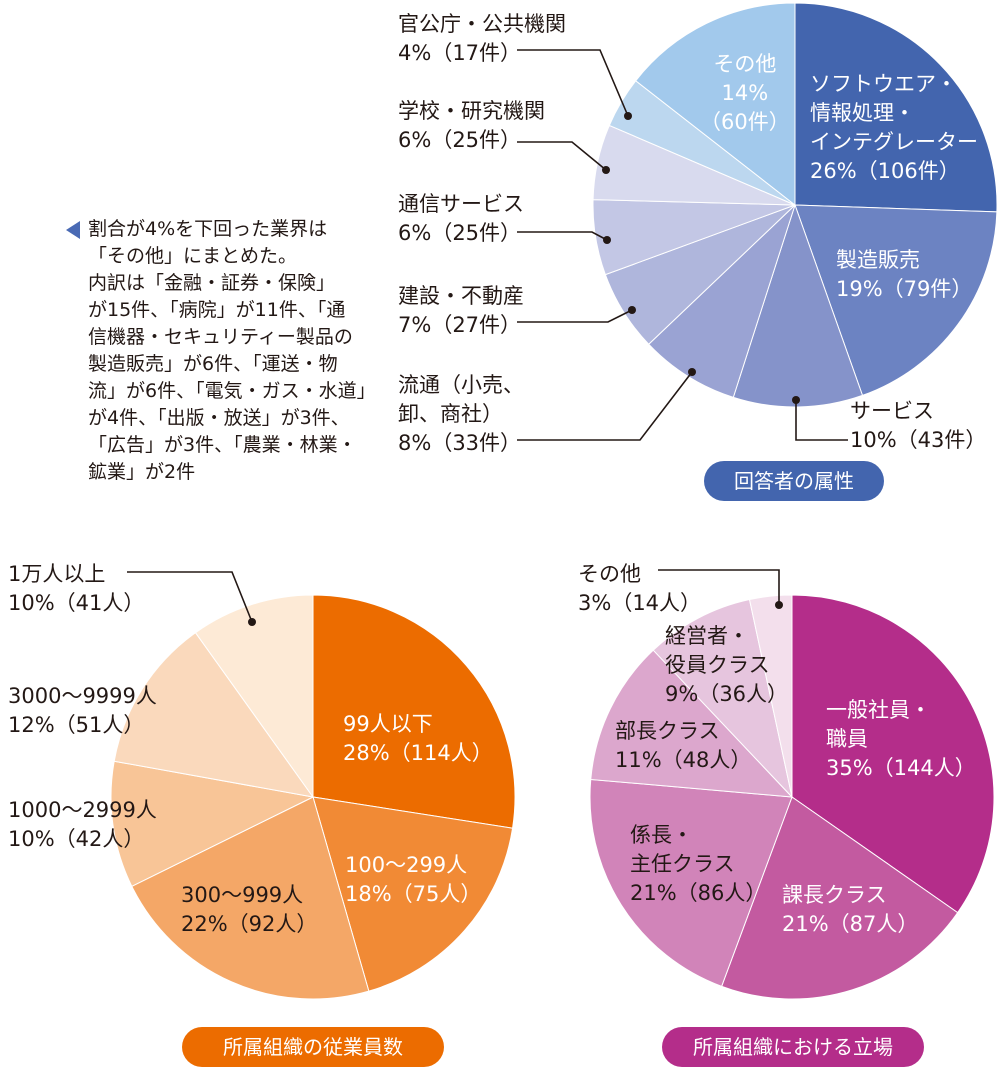 This screenshot has height=1069, width=1000. What do you see at coordinates (885, 171) in the screenshot?
I see `slice-label-line: 26%（106件）` at bounding box center [885, 171].